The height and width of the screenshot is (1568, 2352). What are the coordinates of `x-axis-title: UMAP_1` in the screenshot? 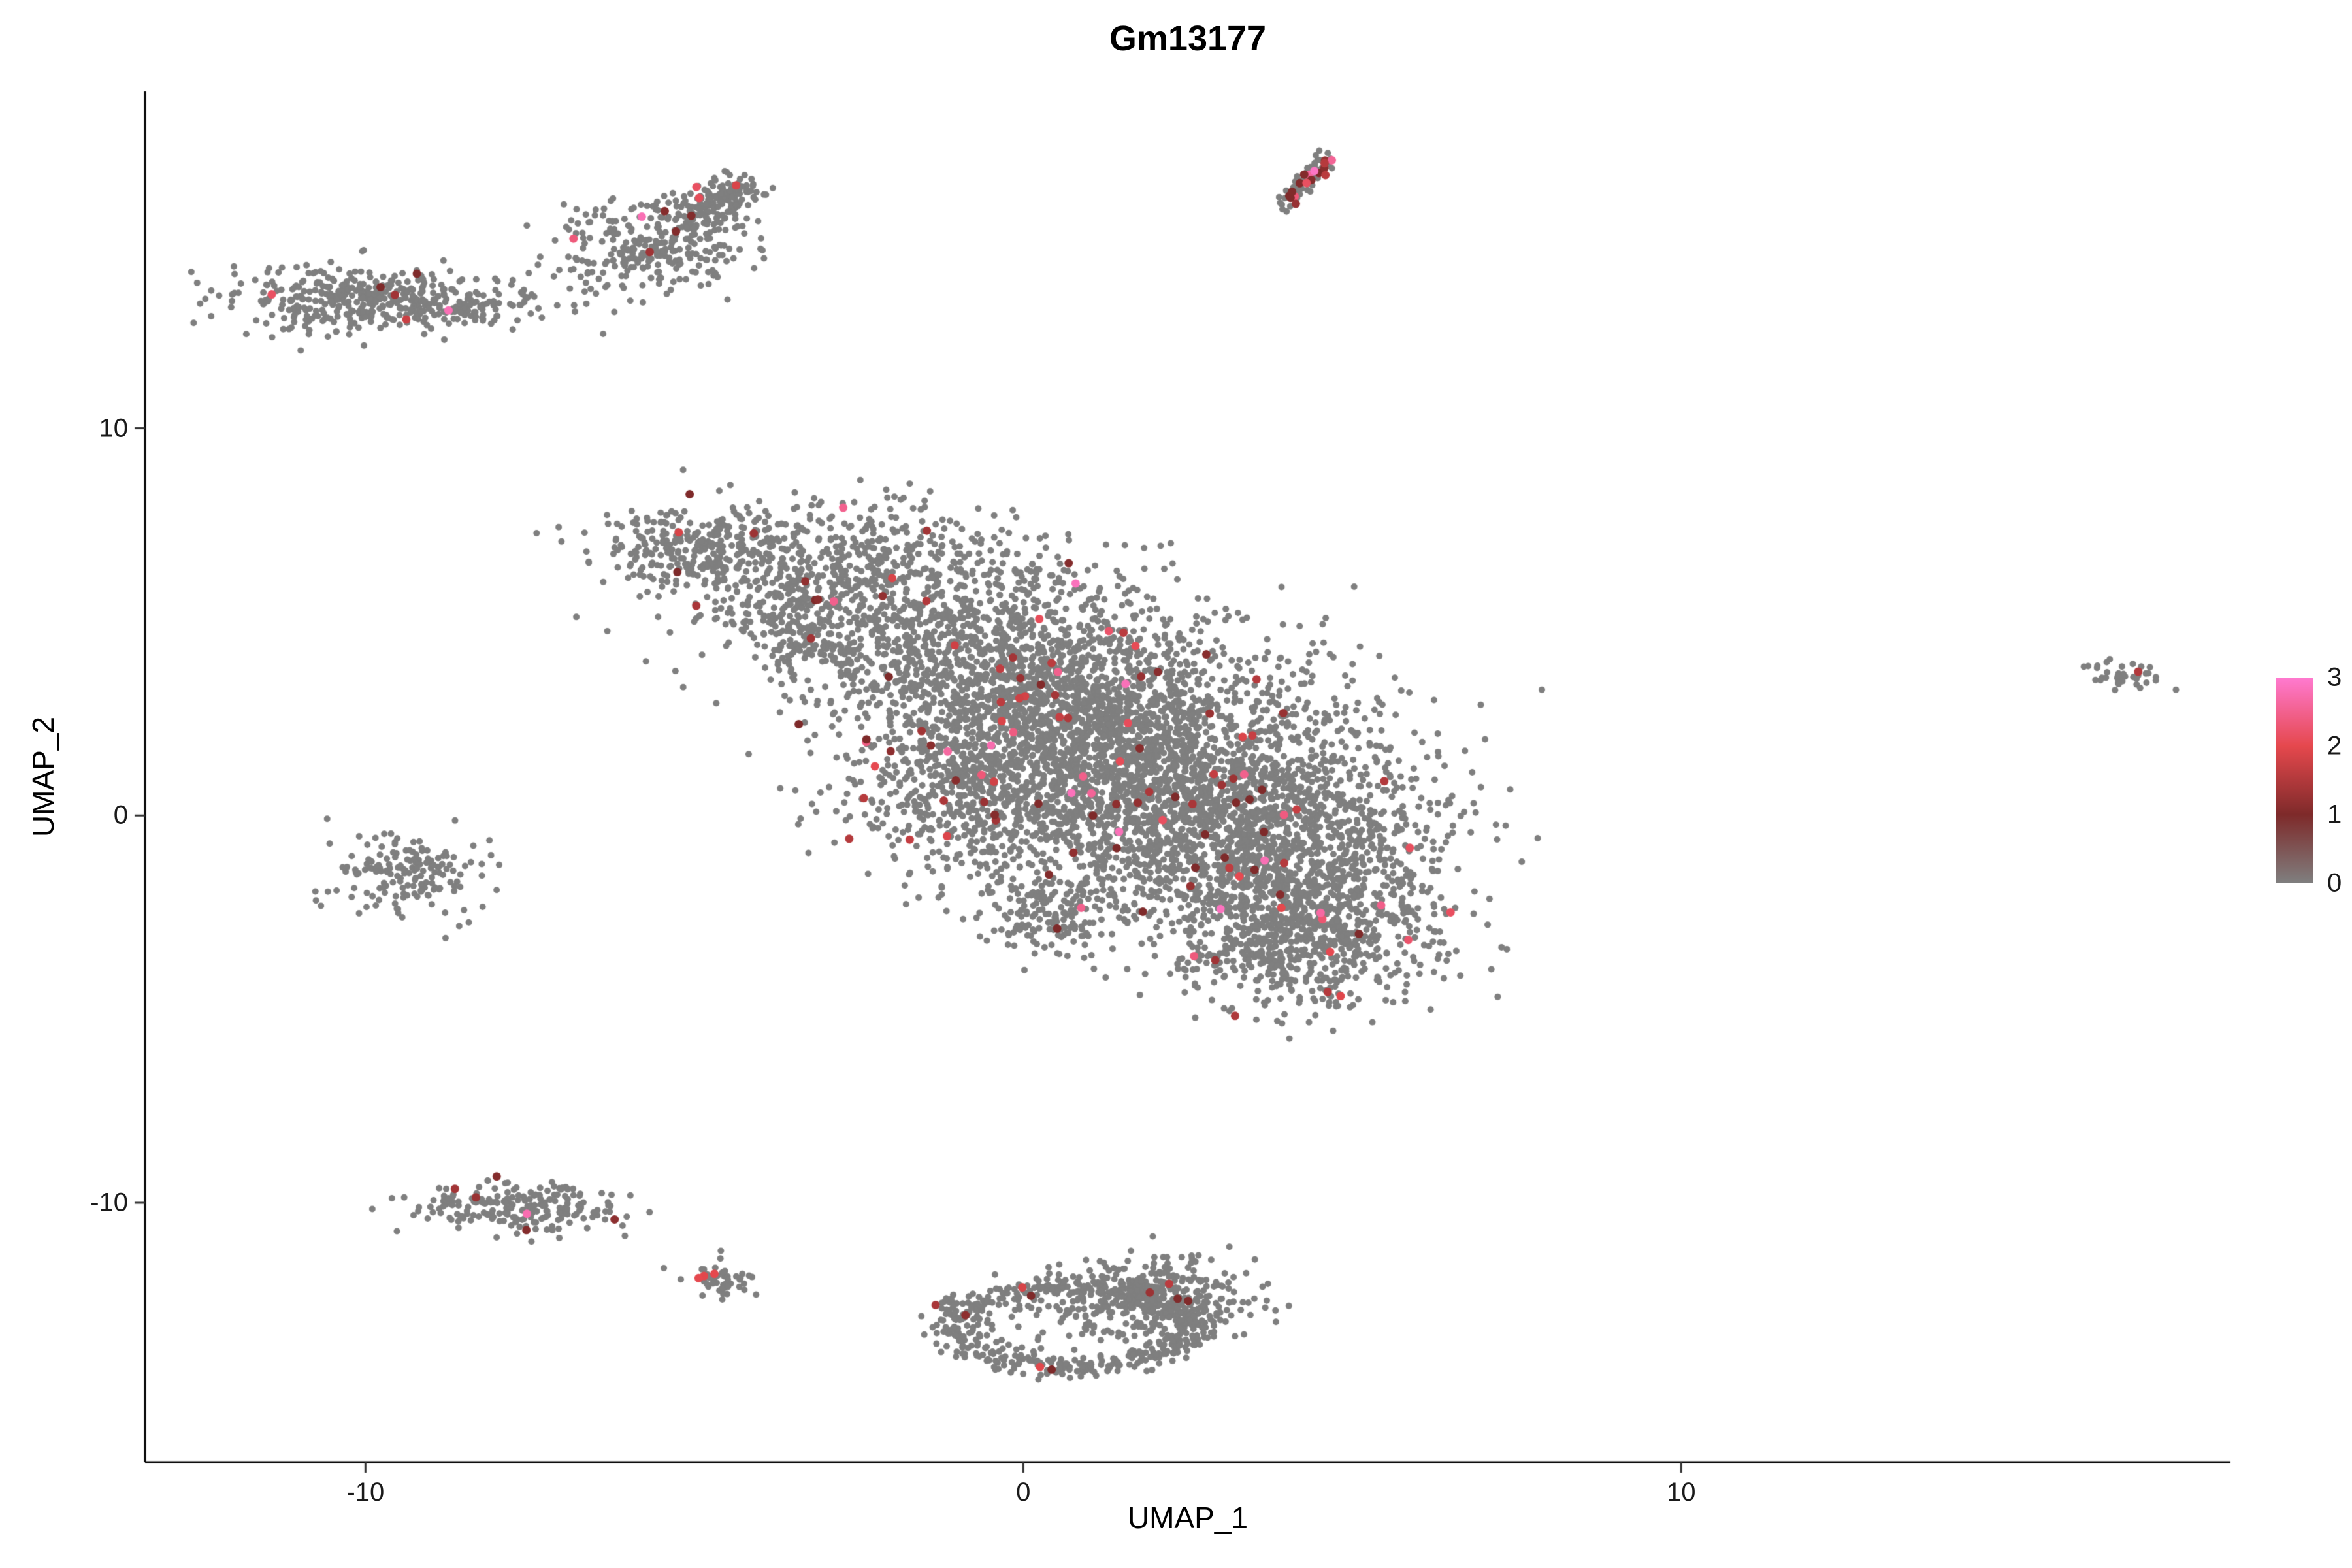 It's located at (1188, 1518).